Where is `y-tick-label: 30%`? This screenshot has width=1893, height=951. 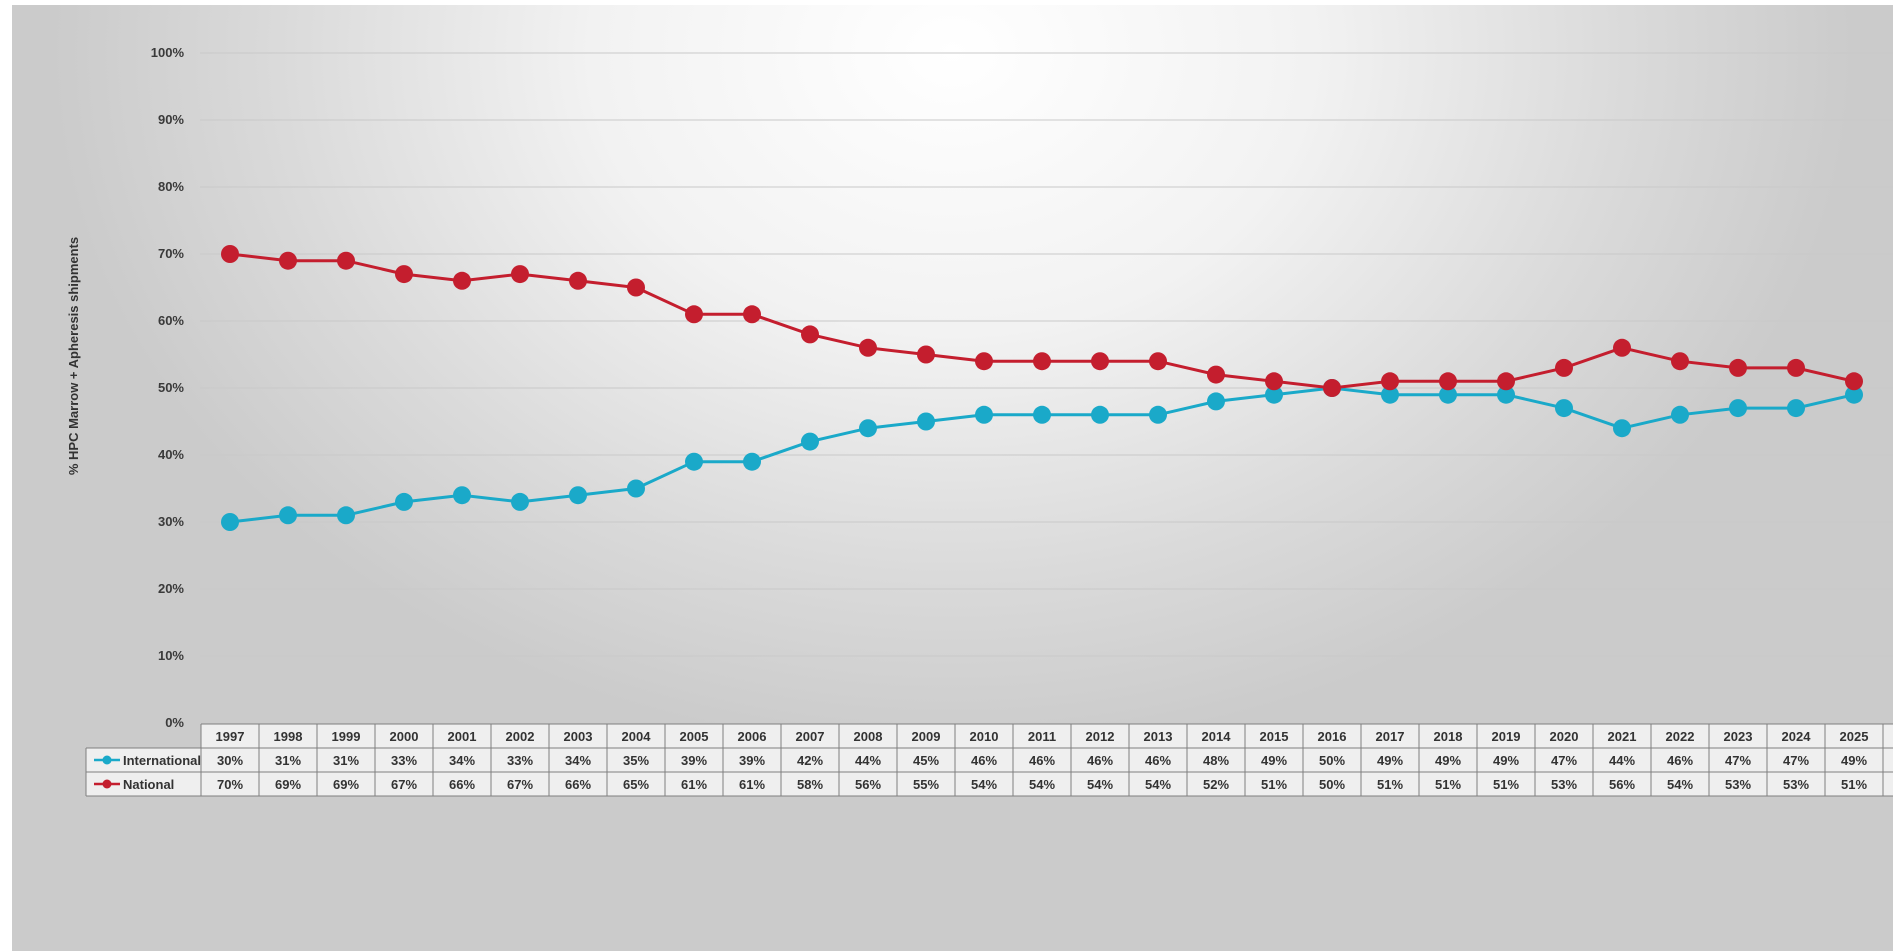 y-tick-label: 30% is located at coordinates (171, 521).